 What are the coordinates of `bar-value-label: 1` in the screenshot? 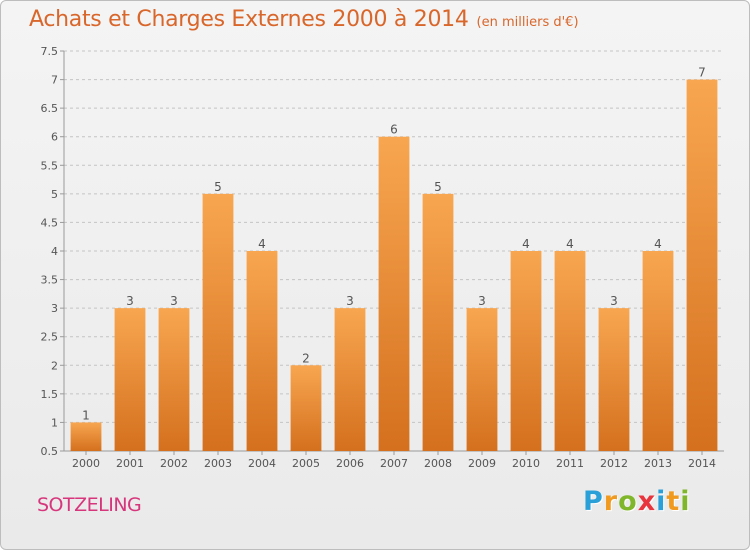 It's located at (86, 415).